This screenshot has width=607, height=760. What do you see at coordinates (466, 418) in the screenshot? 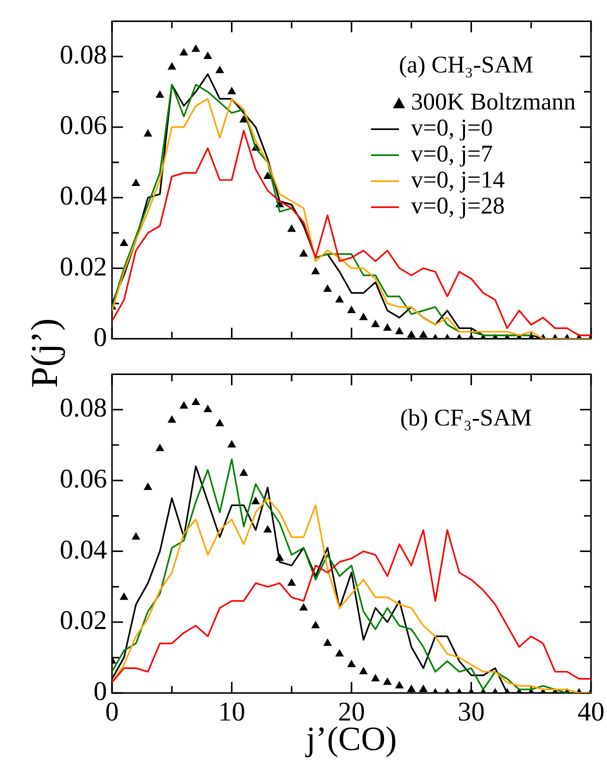
I see `annotation: (b) CF₃-SAM` at bounding box center [466, 418].